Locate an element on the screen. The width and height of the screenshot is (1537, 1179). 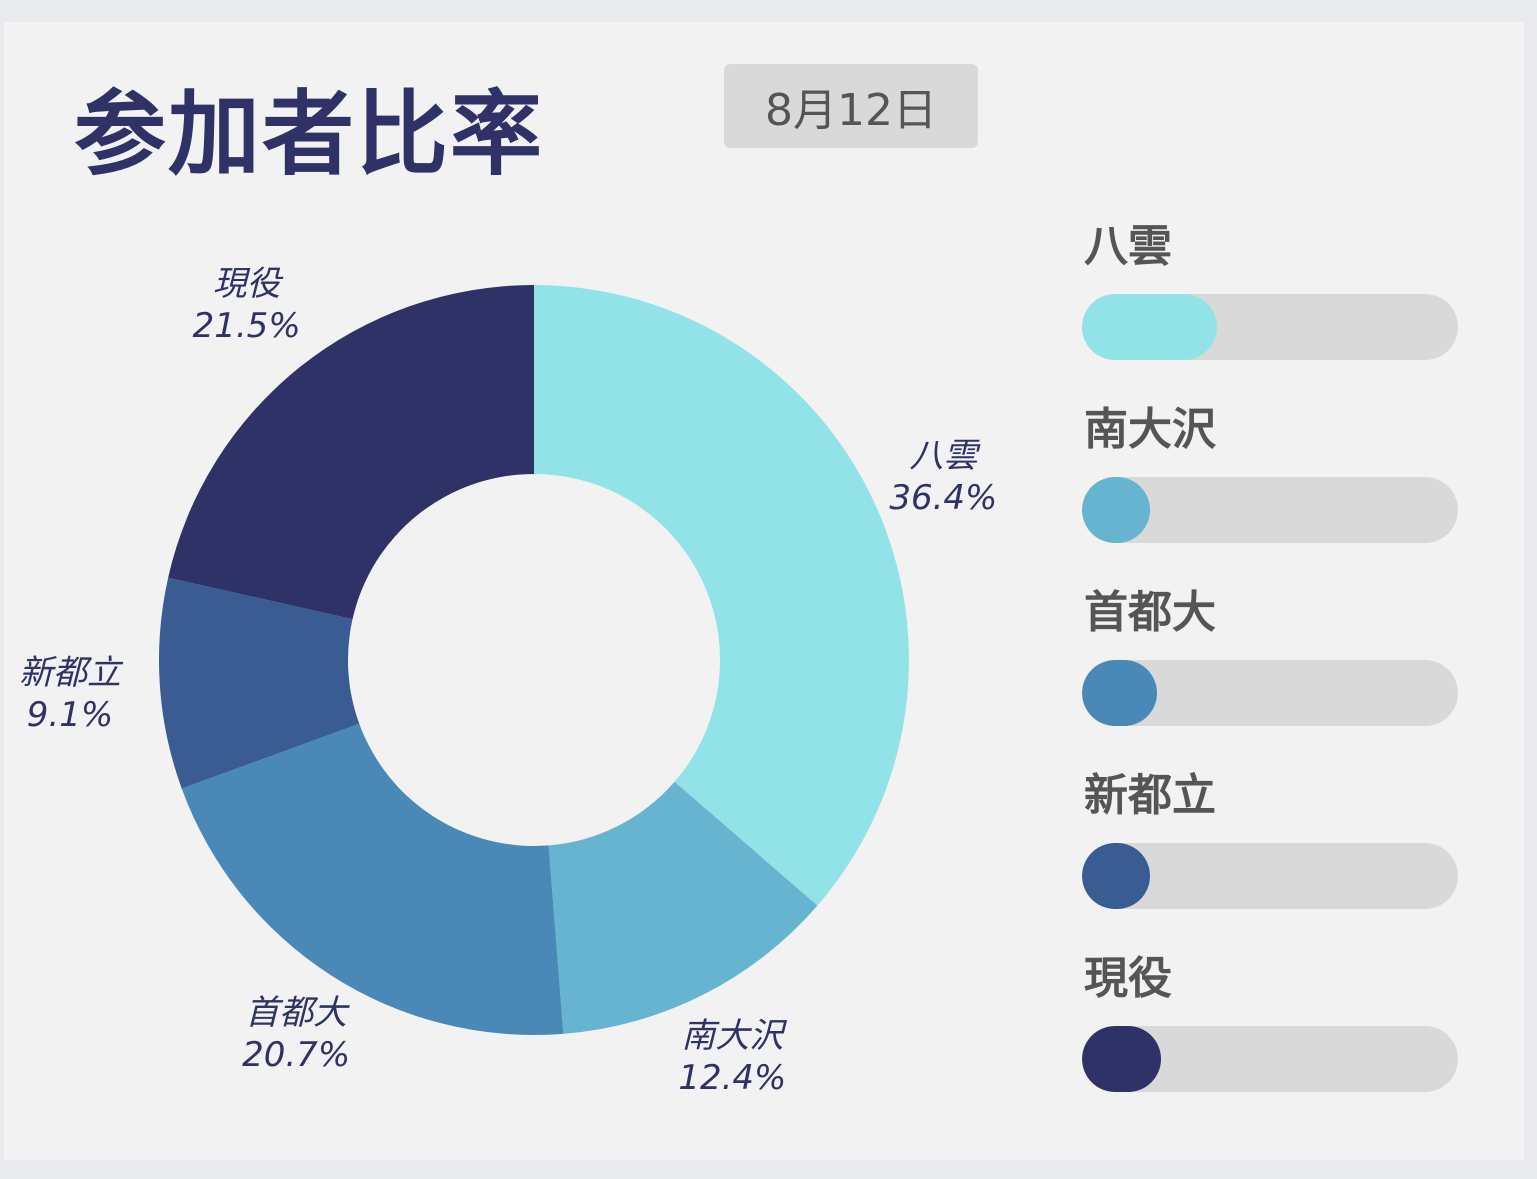
slice-percent-label: 9.1% is located at coordinates (70, 715).